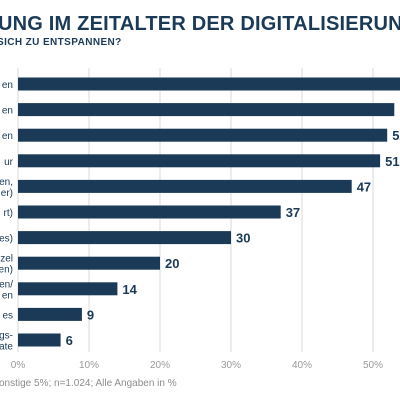 Image resolution: width=400 pixels, height=400 pixels. I want to click on category-label: rt), so click(8, 213).